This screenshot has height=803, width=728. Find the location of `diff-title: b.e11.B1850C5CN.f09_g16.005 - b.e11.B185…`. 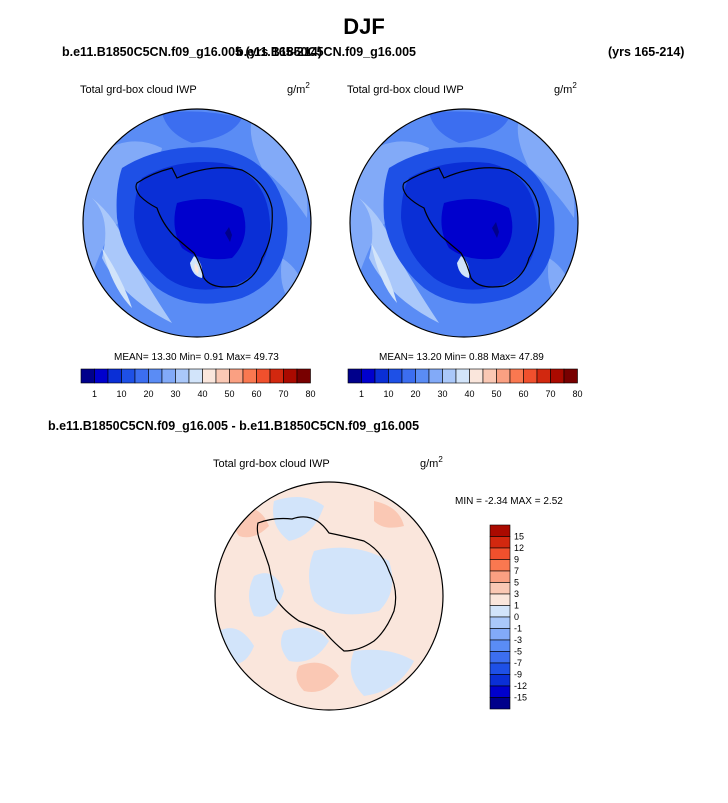

diff-title: b.e11.B1850C5CN.f09_g16.005 - b.e11.B185… is located at coordinates (234, 426).